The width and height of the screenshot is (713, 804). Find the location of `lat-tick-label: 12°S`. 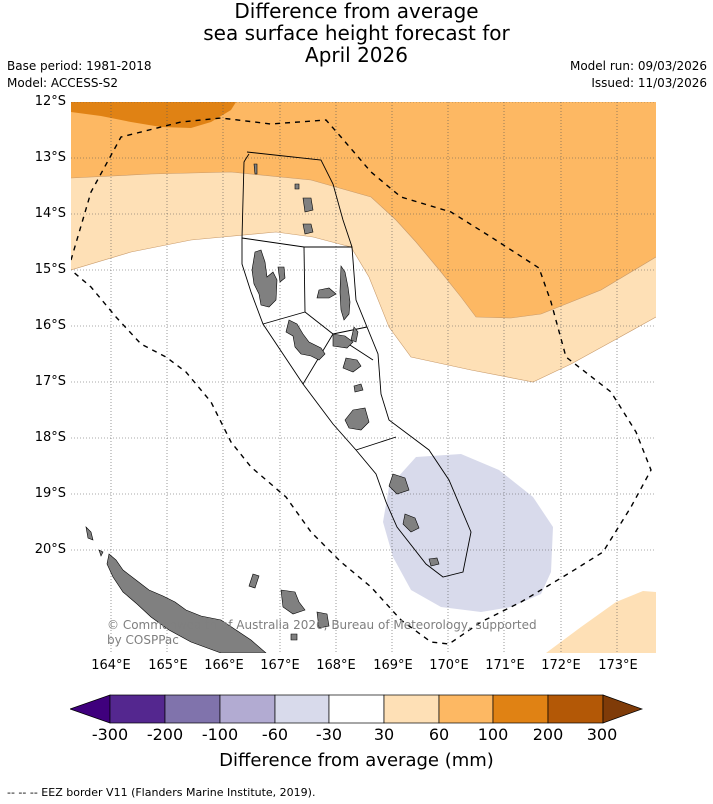

lat-tick-label: 12°S is located at coordinates (50, 101).